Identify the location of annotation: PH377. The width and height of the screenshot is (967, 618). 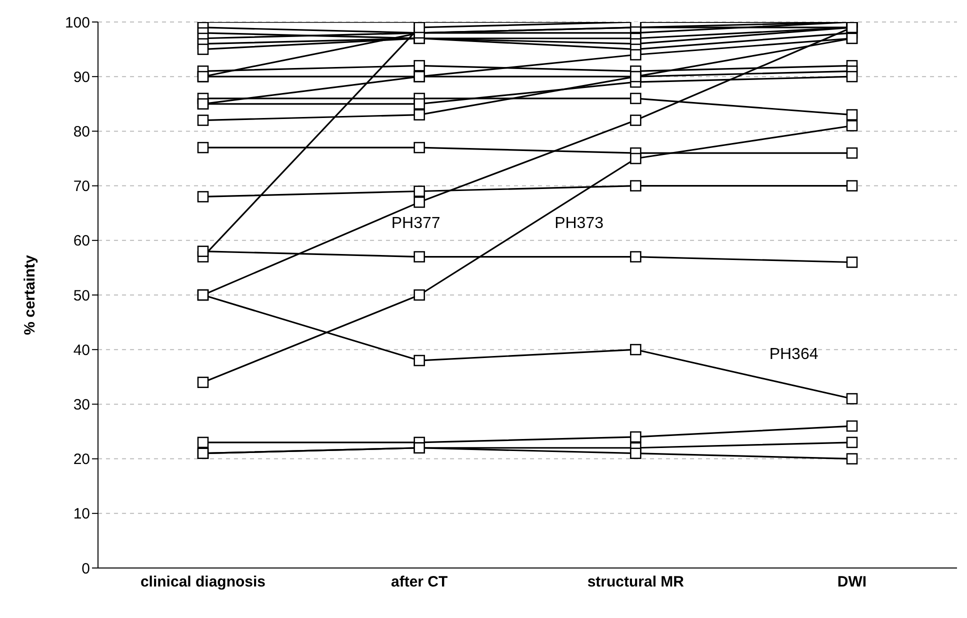
(415, 224).